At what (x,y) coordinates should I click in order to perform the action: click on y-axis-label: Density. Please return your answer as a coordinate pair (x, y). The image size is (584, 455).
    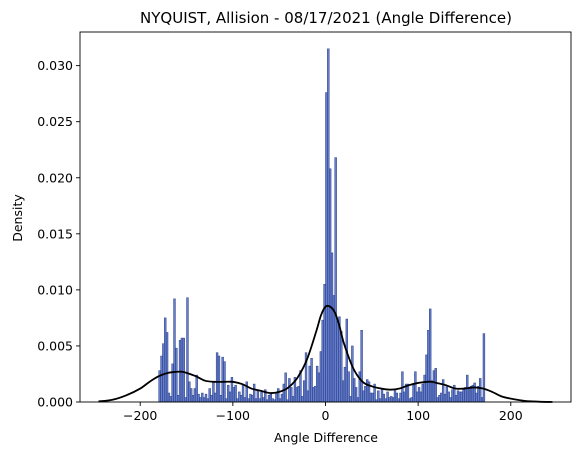
    Looking at the image, I should click on (17, 218).